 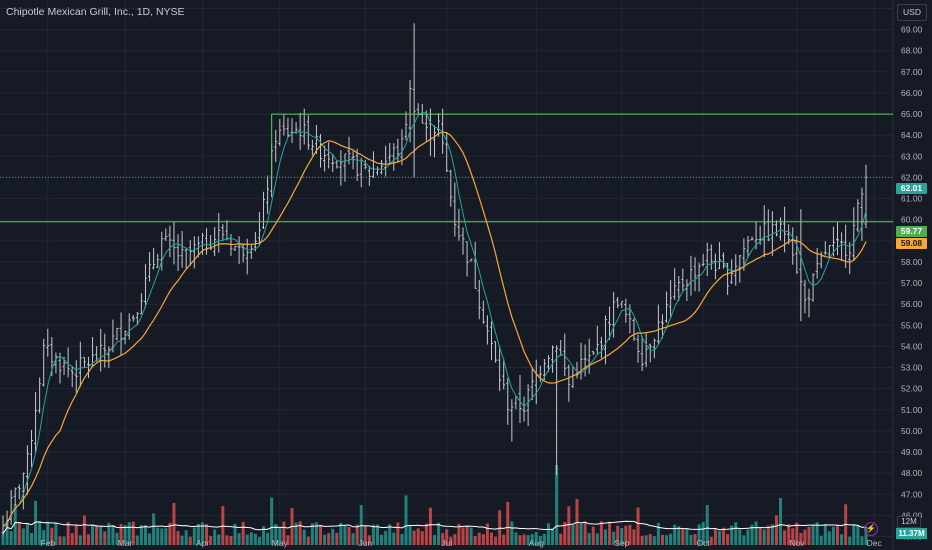 I want to click on y-tick-label: 56.00, so click(x=912, y=304).